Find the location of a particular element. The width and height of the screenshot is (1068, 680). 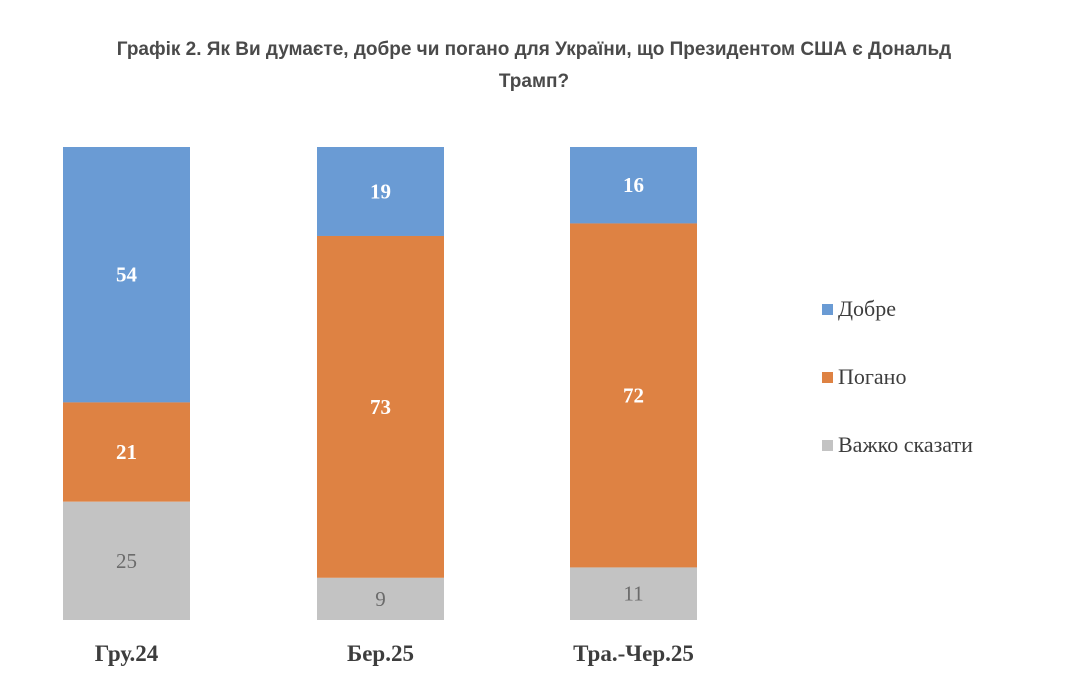

category-label-3: Тра.-Чер.25 is located at coordinates (633, 653).